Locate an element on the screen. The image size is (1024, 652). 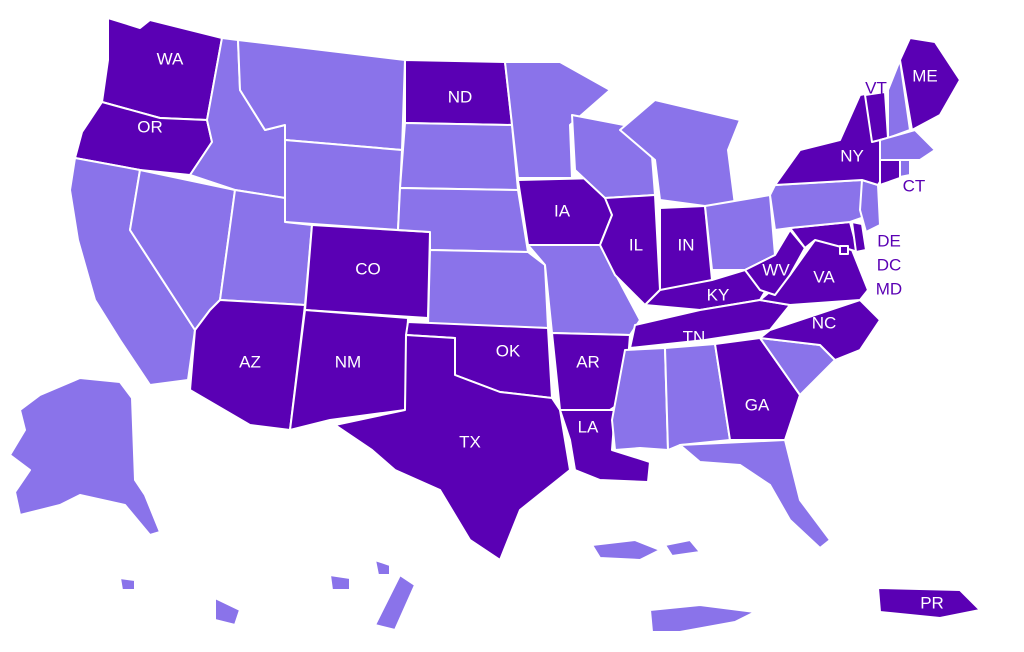
label-wa: WA is located at coordinates (170, 58).